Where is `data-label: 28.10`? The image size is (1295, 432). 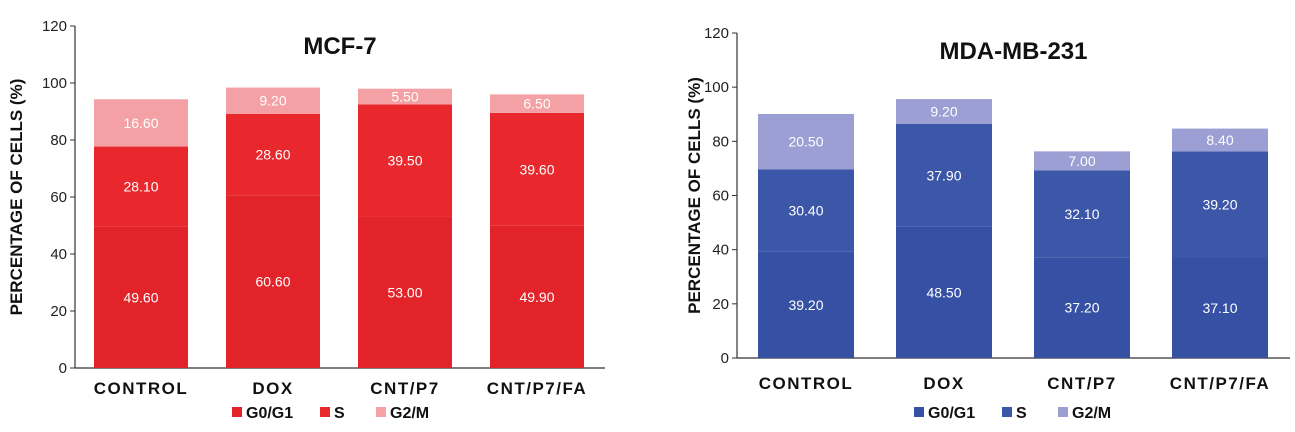
data-label: 28.10 is located at coordinates (140, 187).